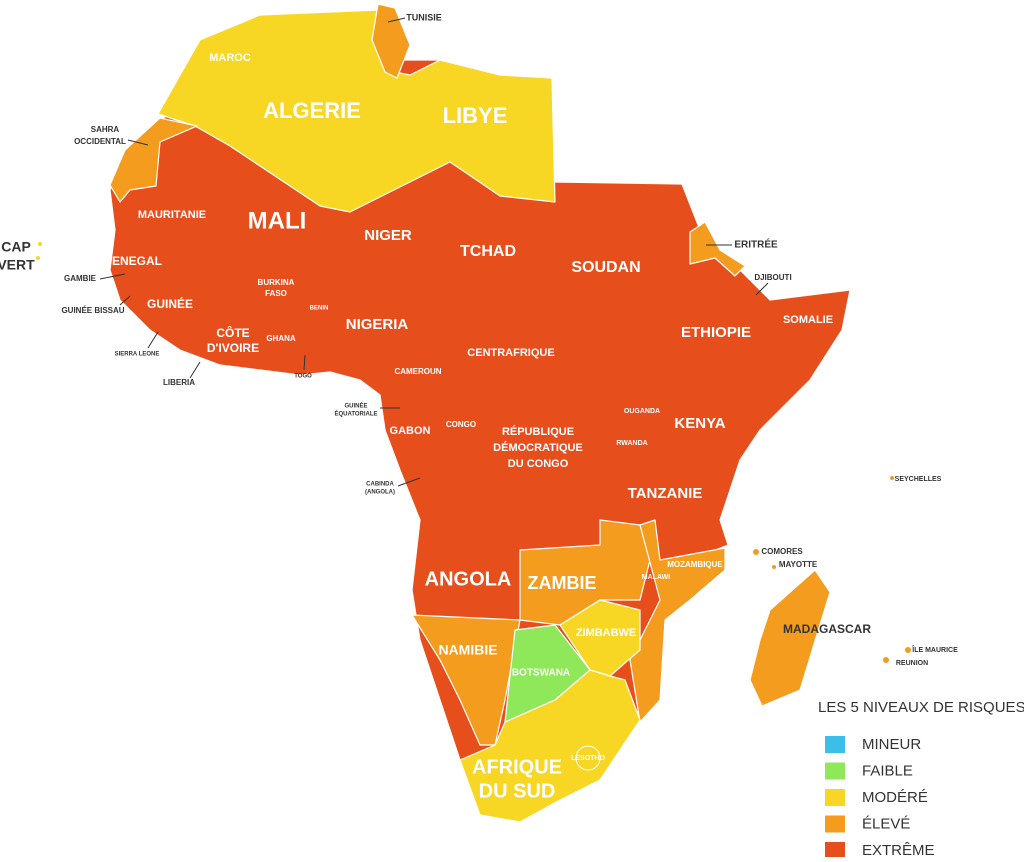 The width and height of the screenshot is (1024, 862). What do you see at coordinates (827, 629) in the screenshot?
I see `country-label: MADAGASCAR` at bounding box center [827, 629].